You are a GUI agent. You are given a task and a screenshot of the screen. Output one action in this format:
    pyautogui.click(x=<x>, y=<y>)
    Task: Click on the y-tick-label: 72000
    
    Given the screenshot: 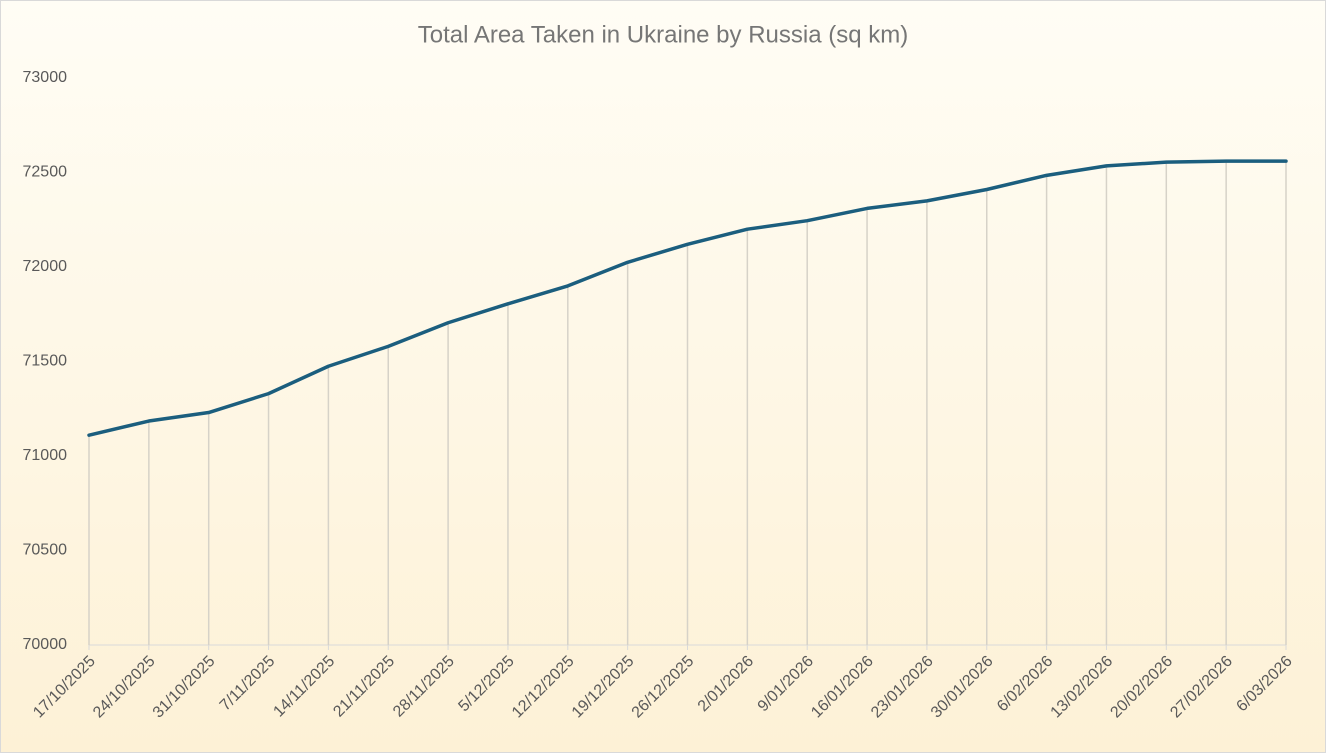 What is the action you would take?
    pyautogui.click(x=45, y=266)
    